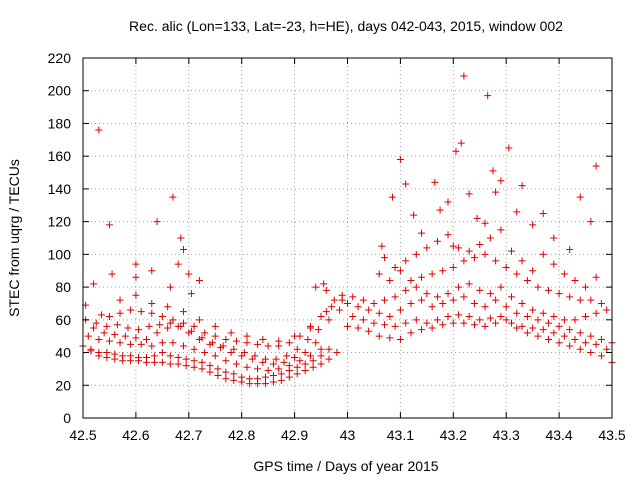  I want to click on y-tick-label: 100, so click(60, 254).